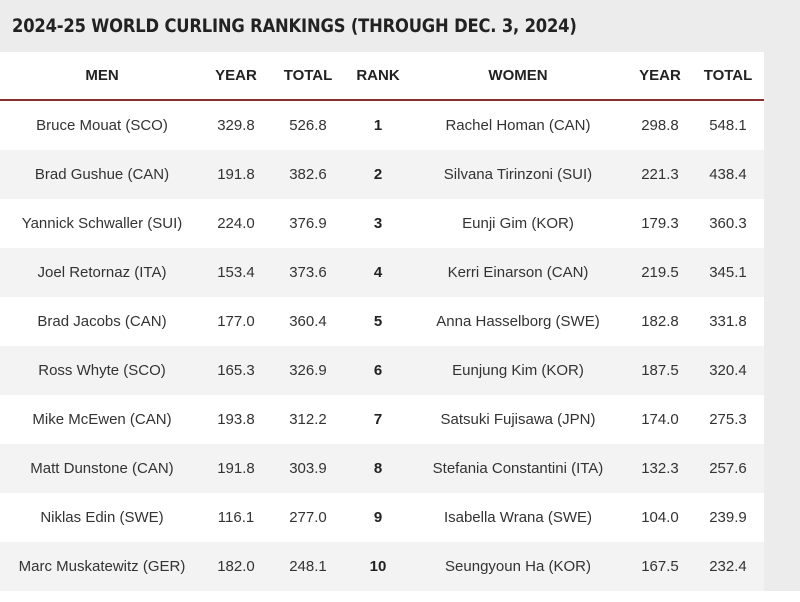  Describe the element at coordinates (102, 76) in the screenshot. I see `men-column-header: MEN` at that location.